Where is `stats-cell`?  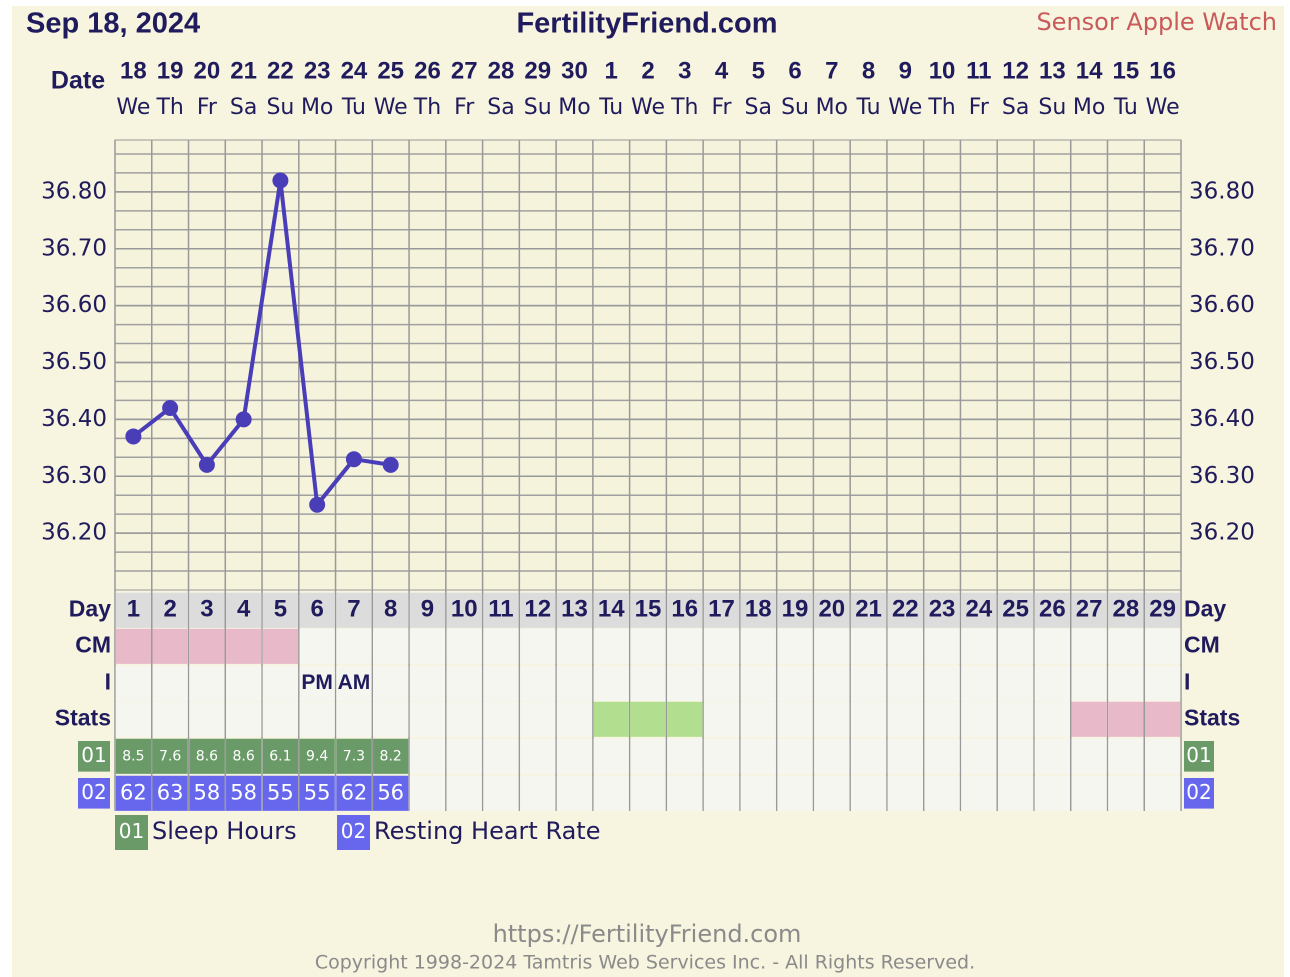
stats-cell is located at coordinates (1126, 719).